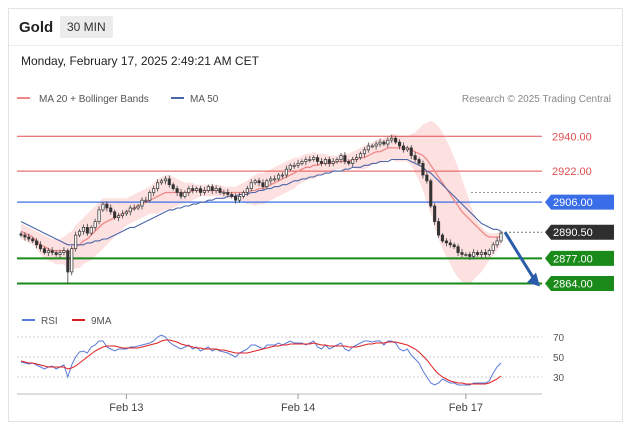 The height and width of the screenshot is (430, 633). I want to click on interval-badge: 30 MIN, so click(86, 27).